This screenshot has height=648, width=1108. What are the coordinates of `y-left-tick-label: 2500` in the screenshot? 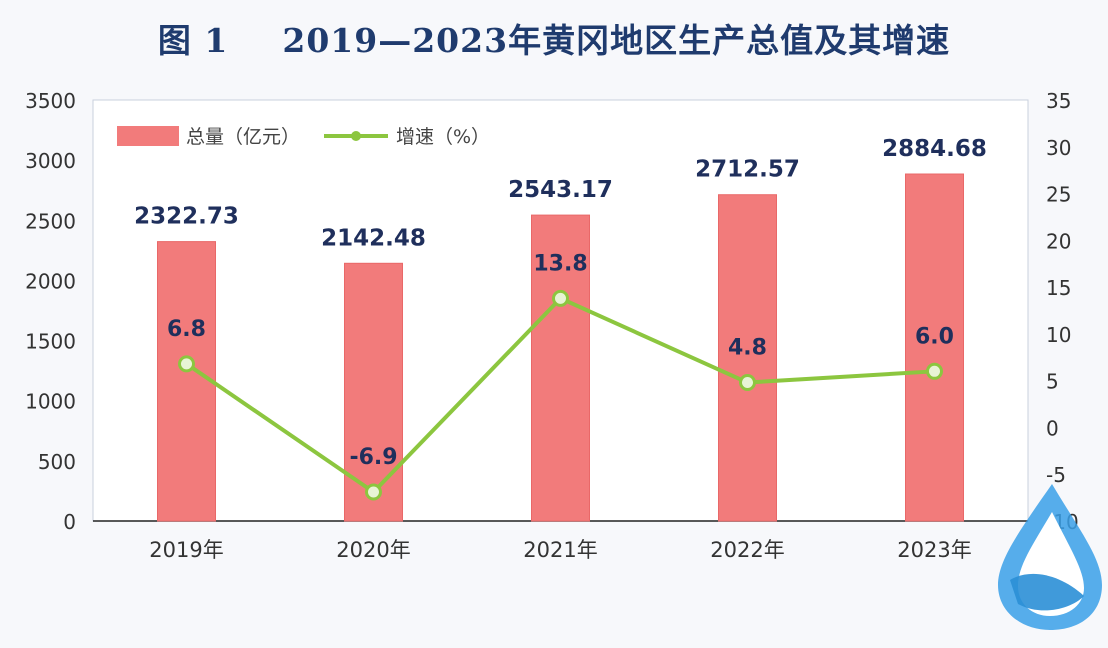 It's located at (50, 221).